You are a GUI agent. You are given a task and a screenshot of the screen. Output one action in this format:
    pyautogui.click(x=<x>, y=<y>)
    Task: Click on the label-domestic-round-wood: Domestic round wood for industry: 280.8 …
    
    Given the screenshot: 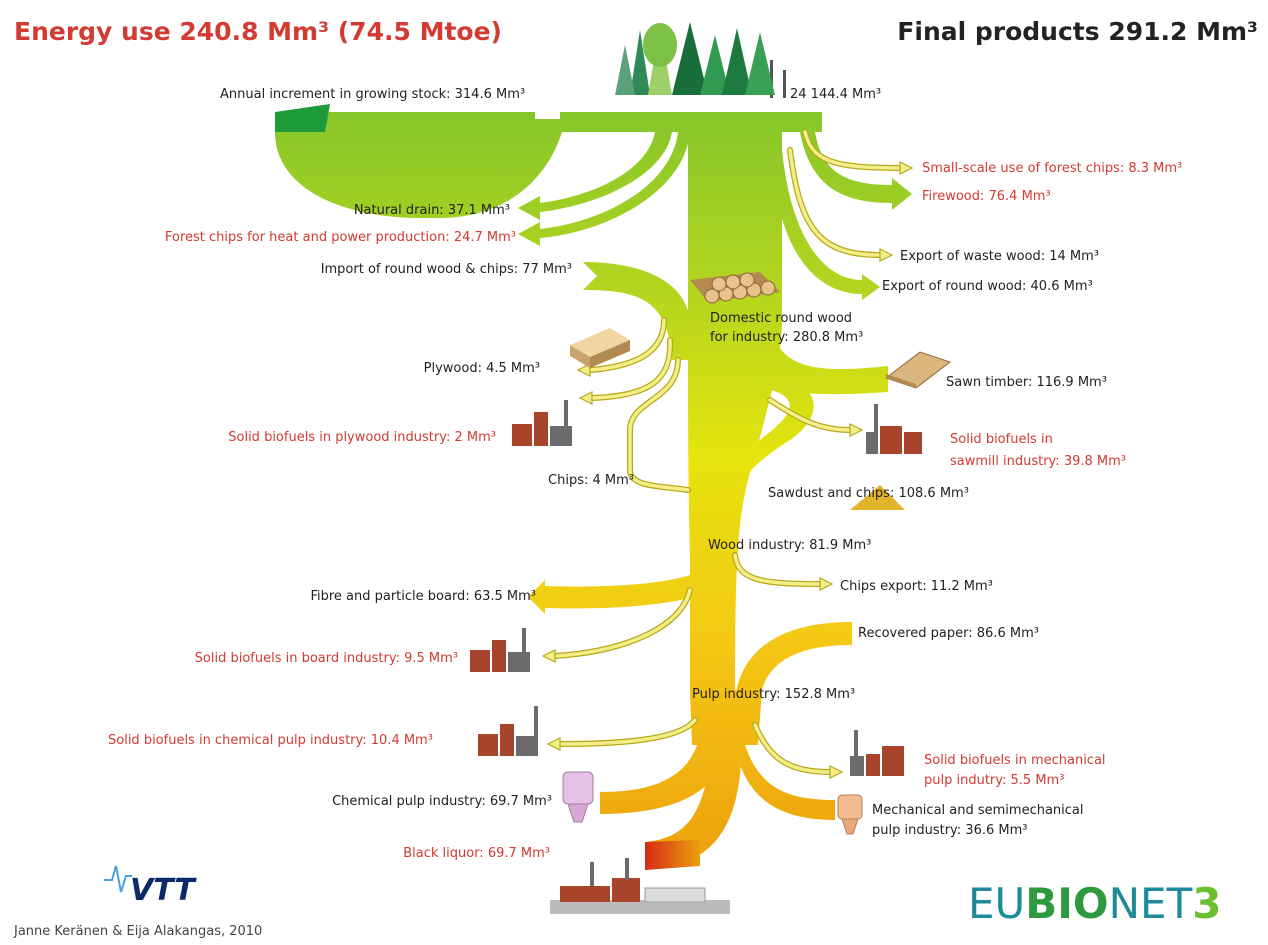 What is the action you would take?
    pyautogui.click(x=786, y=328)
    